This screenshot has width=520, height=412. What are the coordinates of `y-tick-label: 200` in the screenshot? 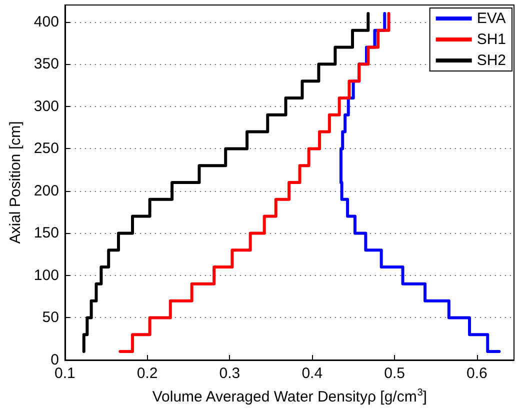 It's located at (46, 191).